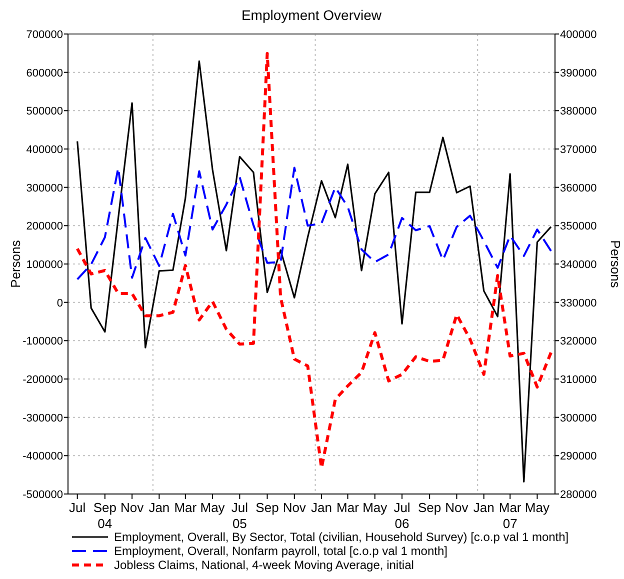  I want to click on y-tick-label: 100000, so click(44, 265).